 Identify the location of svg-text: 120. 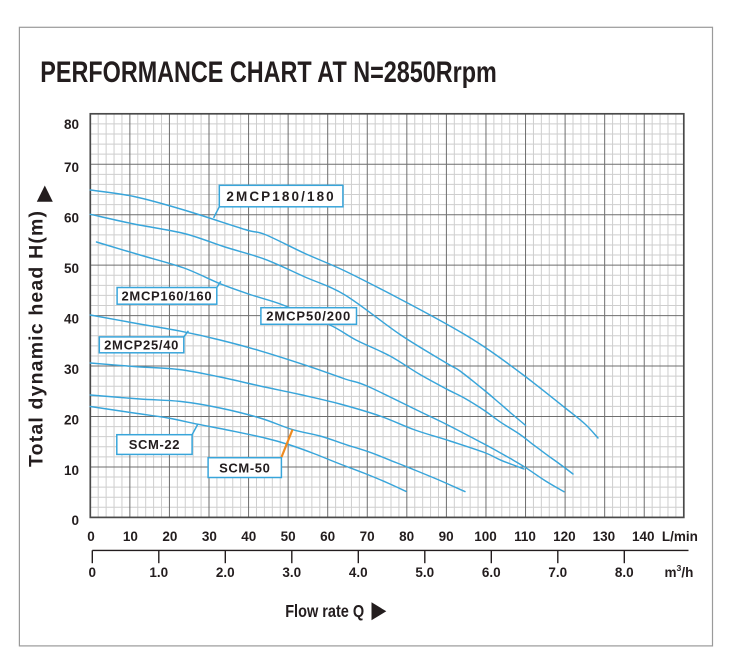
(564, 536).